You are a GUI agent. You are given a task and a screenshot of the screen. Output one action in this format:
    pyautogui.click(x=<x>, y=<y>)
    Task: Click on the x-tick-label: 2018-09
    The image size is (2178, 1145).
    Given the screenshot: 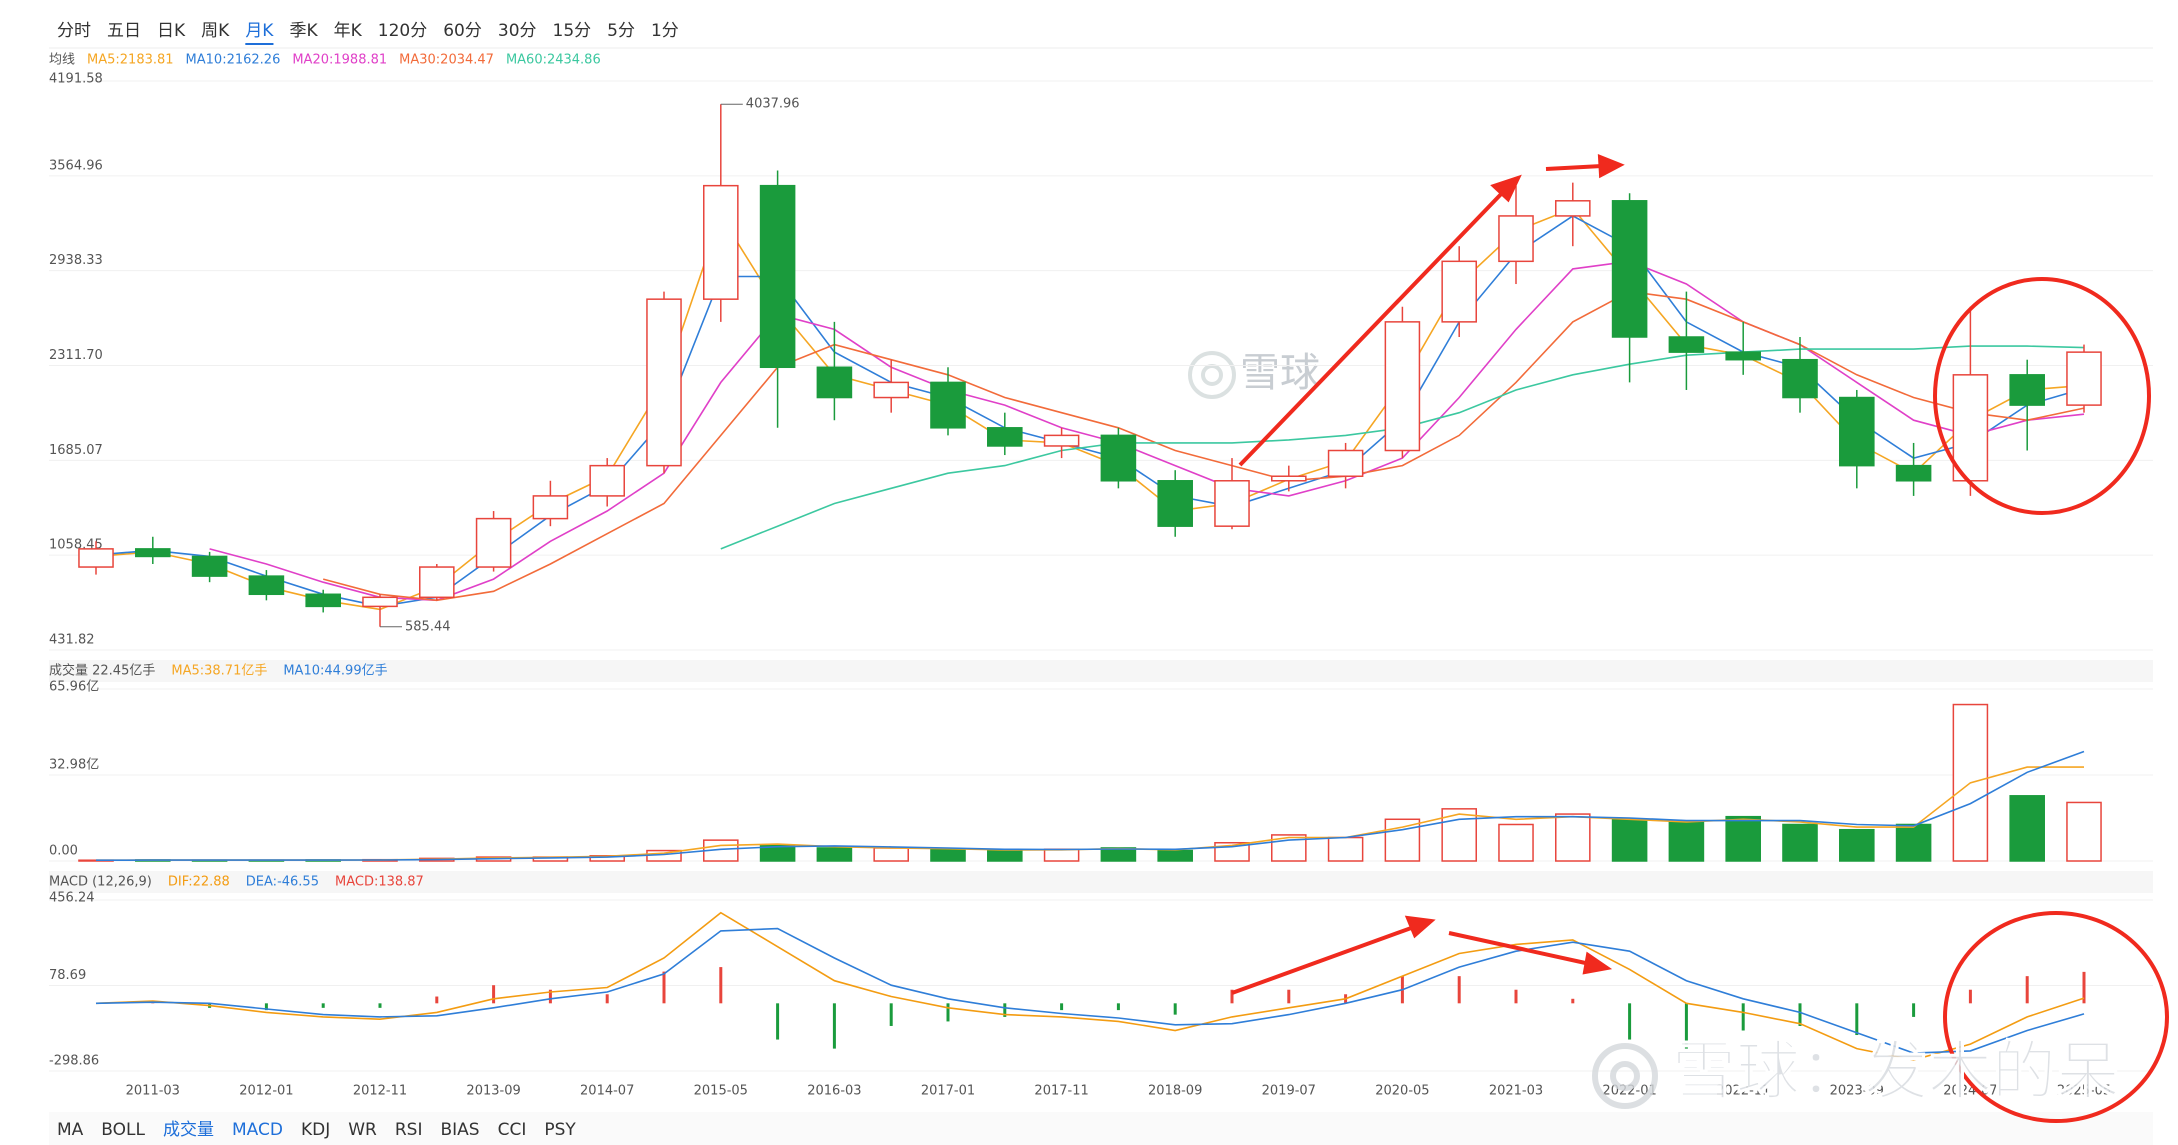 What is the action you would take?
    pyautogui.click(x=1175, y=1091)
    